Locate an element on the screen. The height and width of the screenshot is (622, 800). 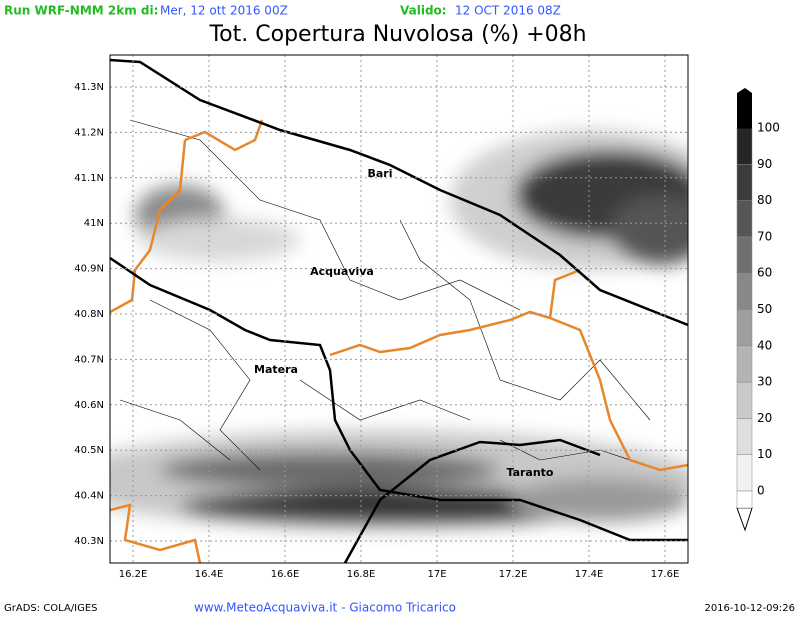
colorbar-label: 70 is located at coordinates (764, 236).